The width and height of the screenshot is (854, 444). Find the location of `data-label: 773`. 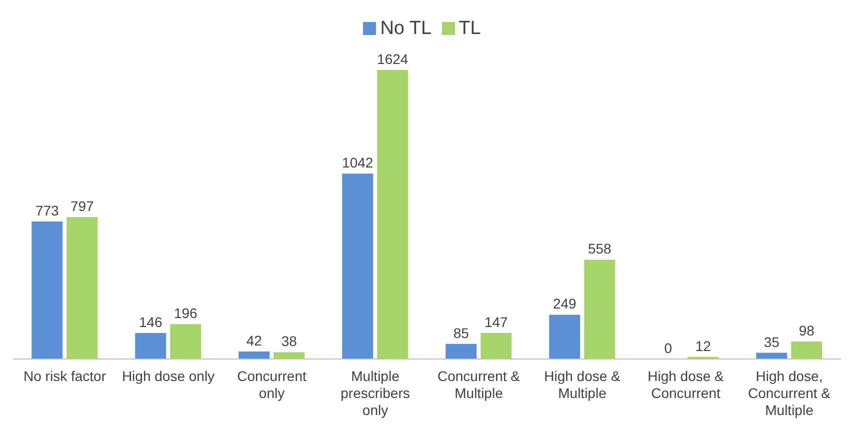

data-label: 773 is located at coordinates (47, 210).